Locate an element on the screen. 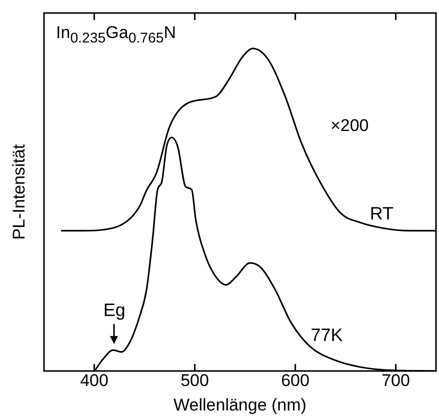 The height and width of the screenshot is (416, 439). x-axis-title: Wellenlänge (nm) is located at coordinates (240, 404).